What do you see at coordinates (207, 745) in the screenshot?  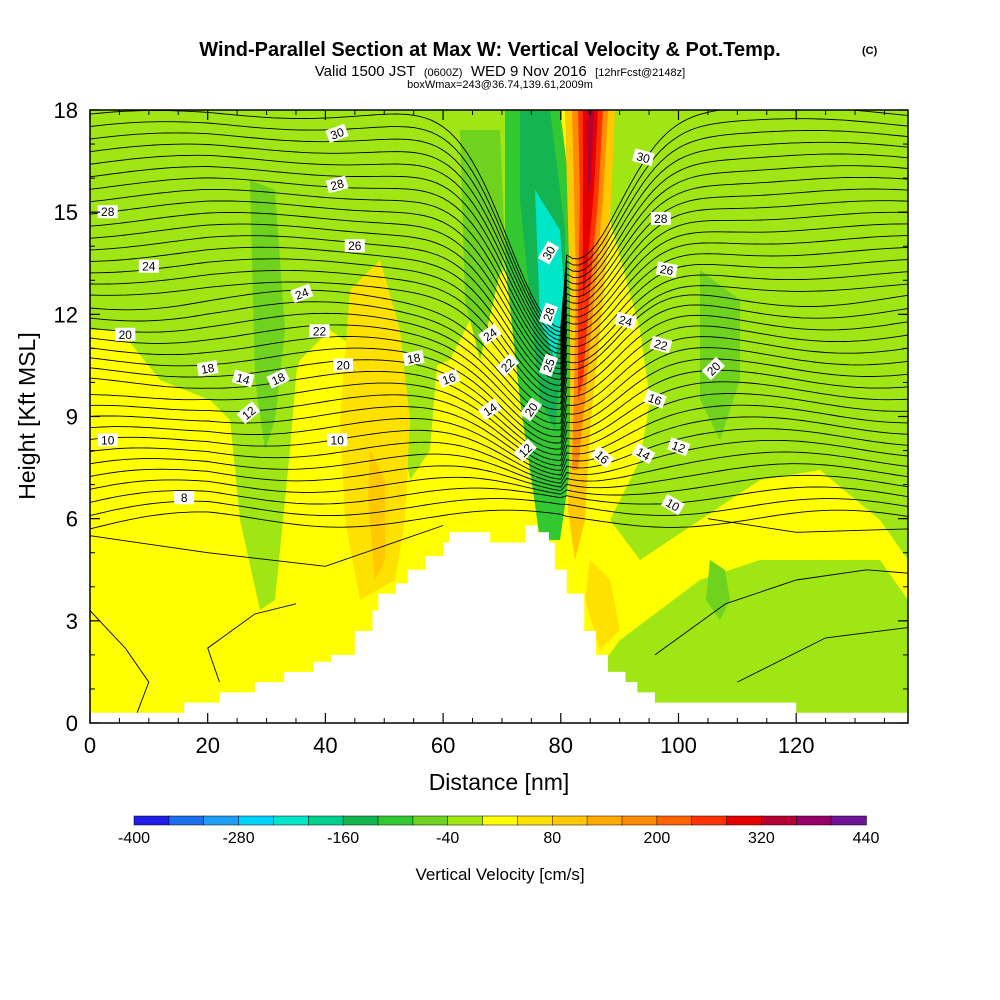 I see `x-tick-label: 20` at bounding box center [207, 745].